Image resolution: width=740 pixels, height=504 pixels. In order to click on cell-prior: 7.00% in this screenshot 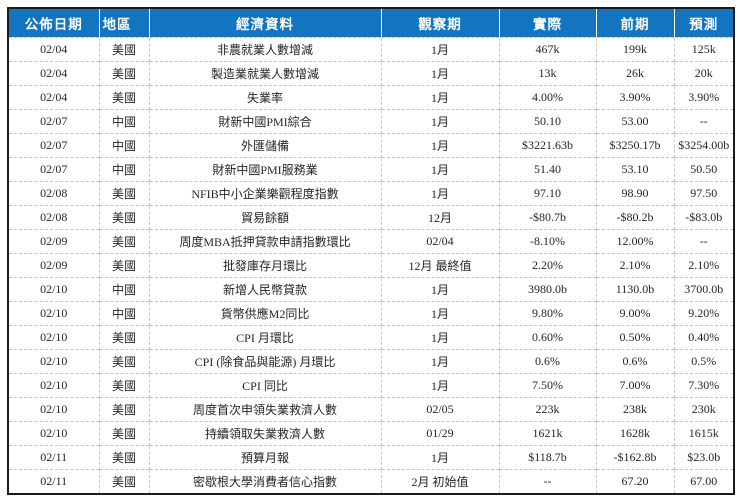, I will do `click(634, 385)`.